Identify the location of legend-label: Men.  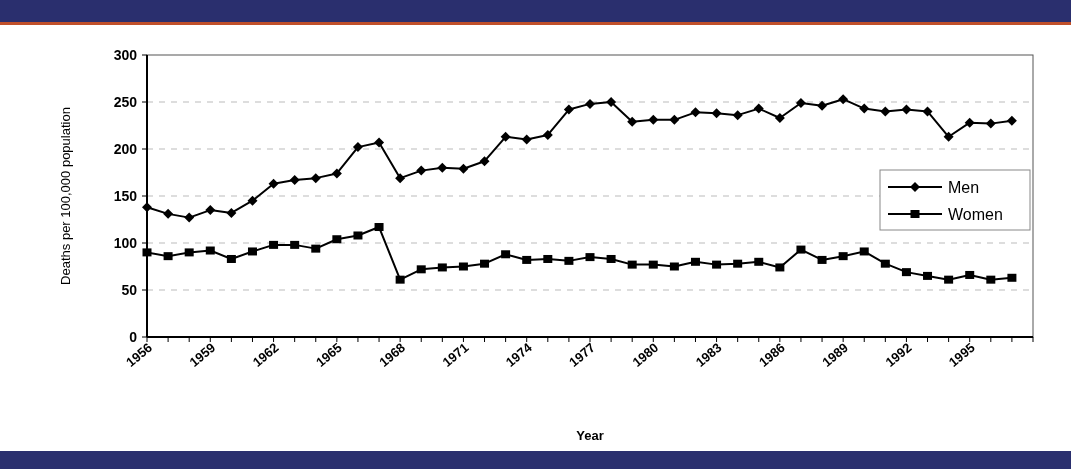
(964, 187).